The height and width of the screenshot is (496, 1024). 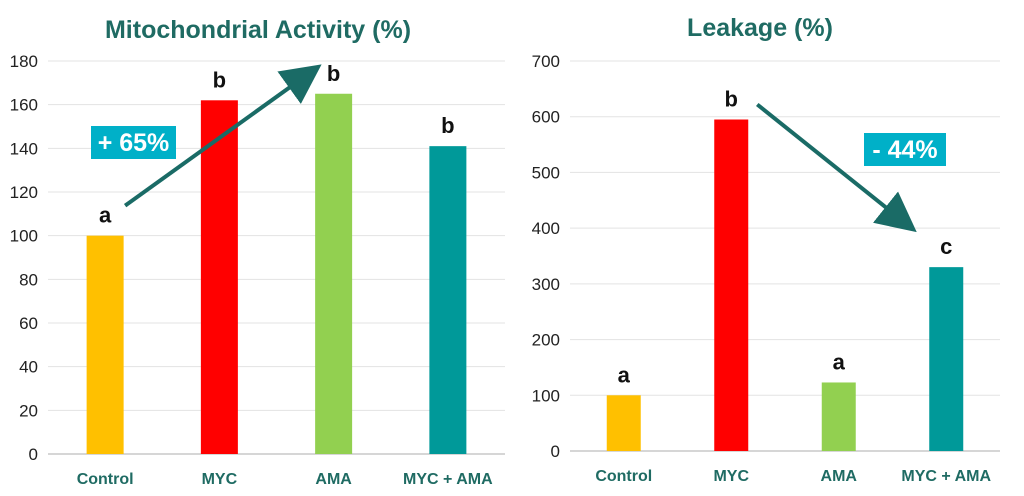 I want to click on leakage-y-tick-label: 700, so click(x=546, y=61).